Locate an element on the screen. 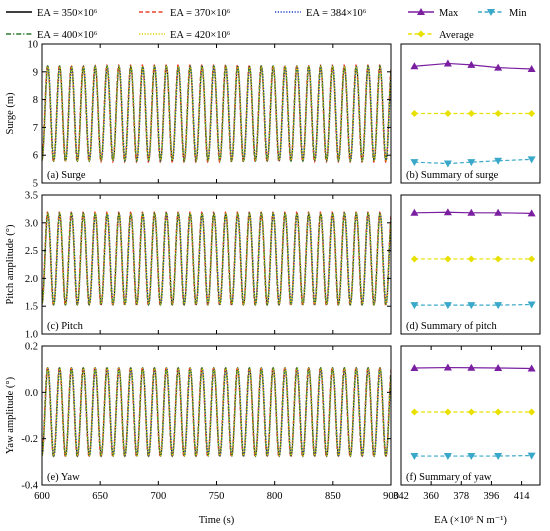 The image size is (550, 531). panel-label: (d) Summary of pitch is located at coordinates (451, 326).